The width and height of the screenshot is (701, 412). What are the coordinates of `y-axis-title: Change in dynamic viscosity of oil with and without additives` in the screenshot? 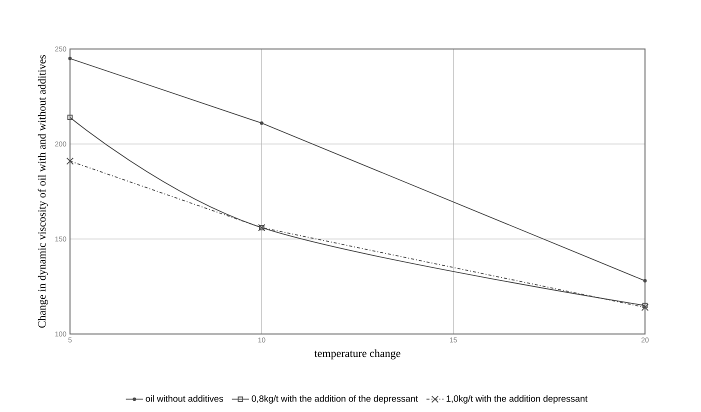 It's located at (43, 191).